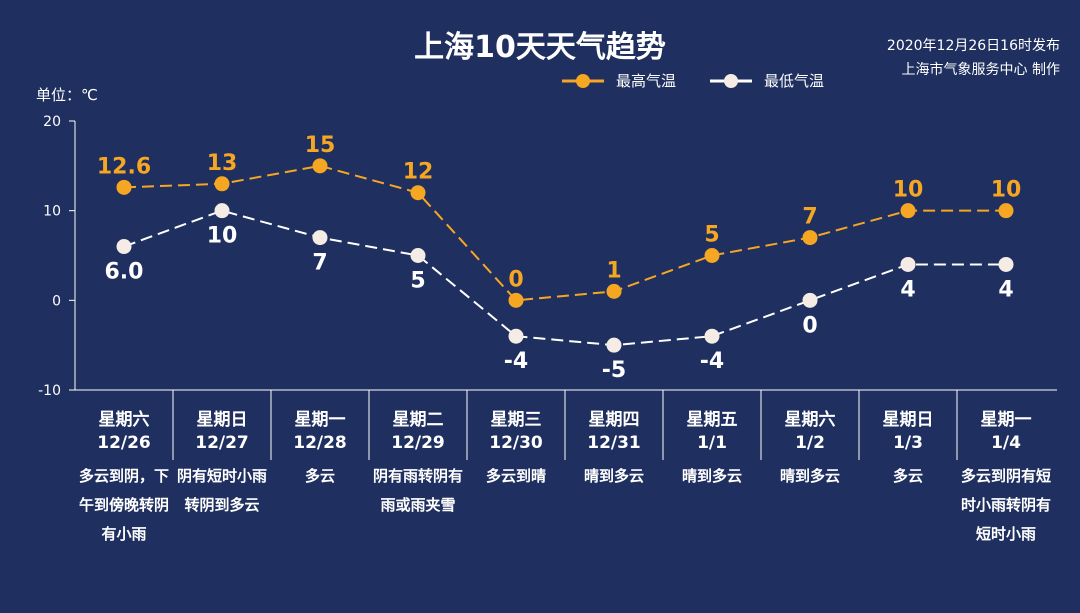  Describe the element at coordinates (646, 81) in the screenshot. I see `legend-high-label: 最高气温` at that location.